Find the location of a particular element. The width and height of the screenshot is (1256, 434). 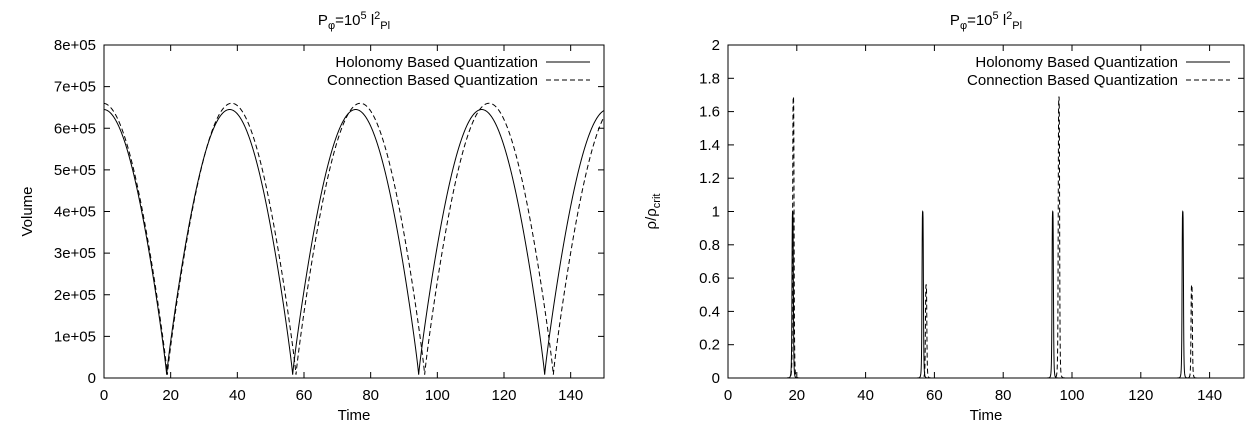

y-tick-label: 3e+05 is located at coordinates (75, 253).